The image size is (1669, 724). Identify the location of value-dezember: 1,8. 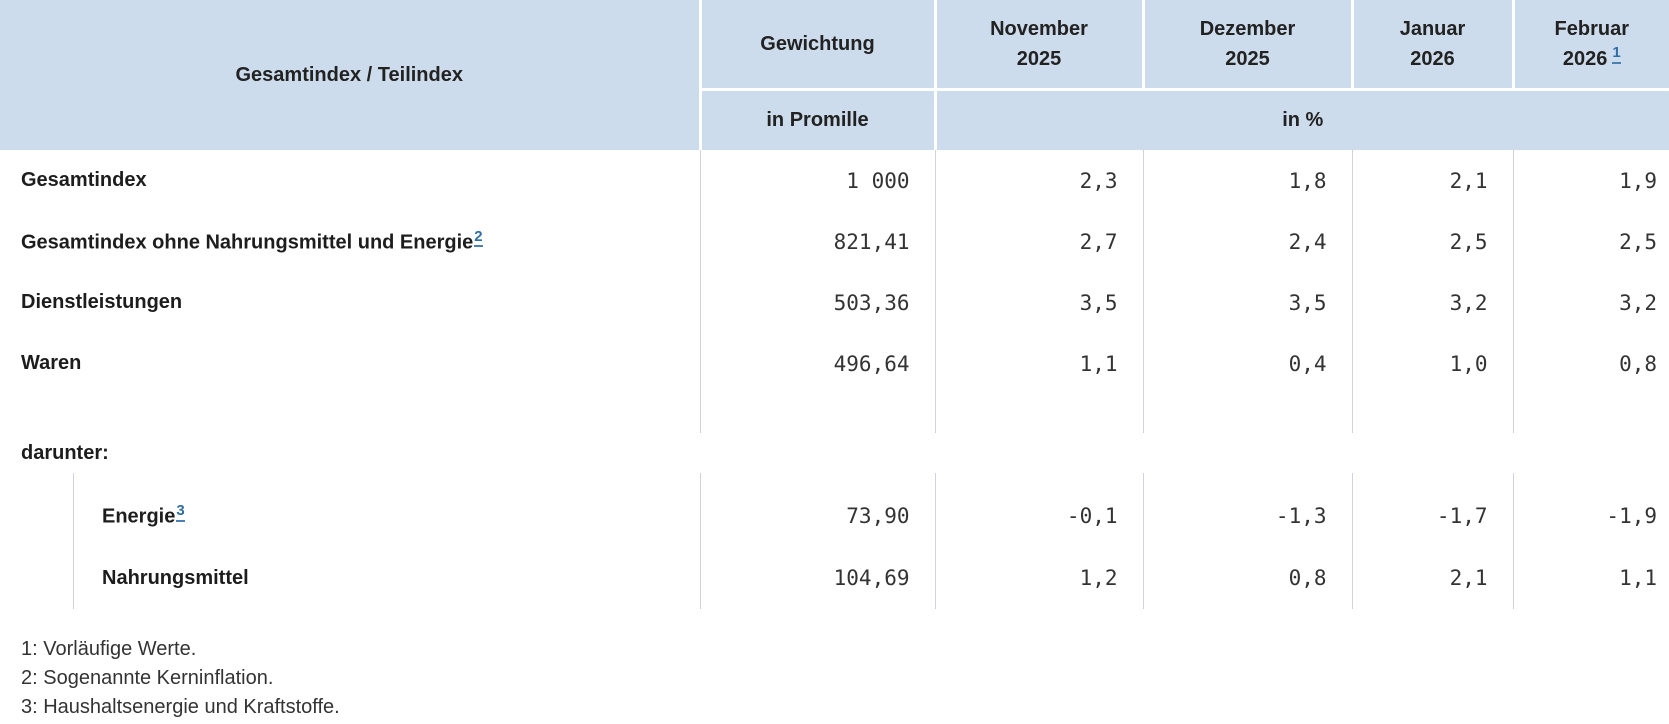
(1247, 180).